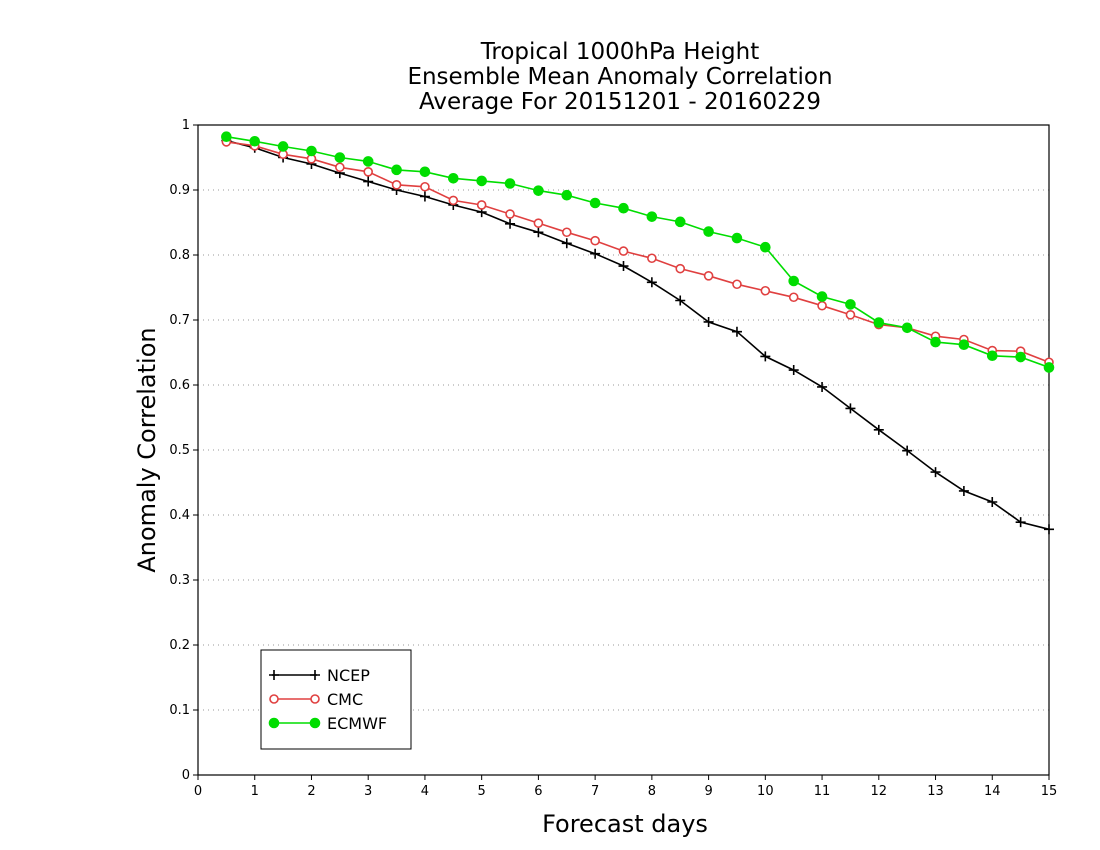 Image resolution: width=1100 pixels, height=850 pixels. I want to click on y-tick-label: 0, so click(186, 775).